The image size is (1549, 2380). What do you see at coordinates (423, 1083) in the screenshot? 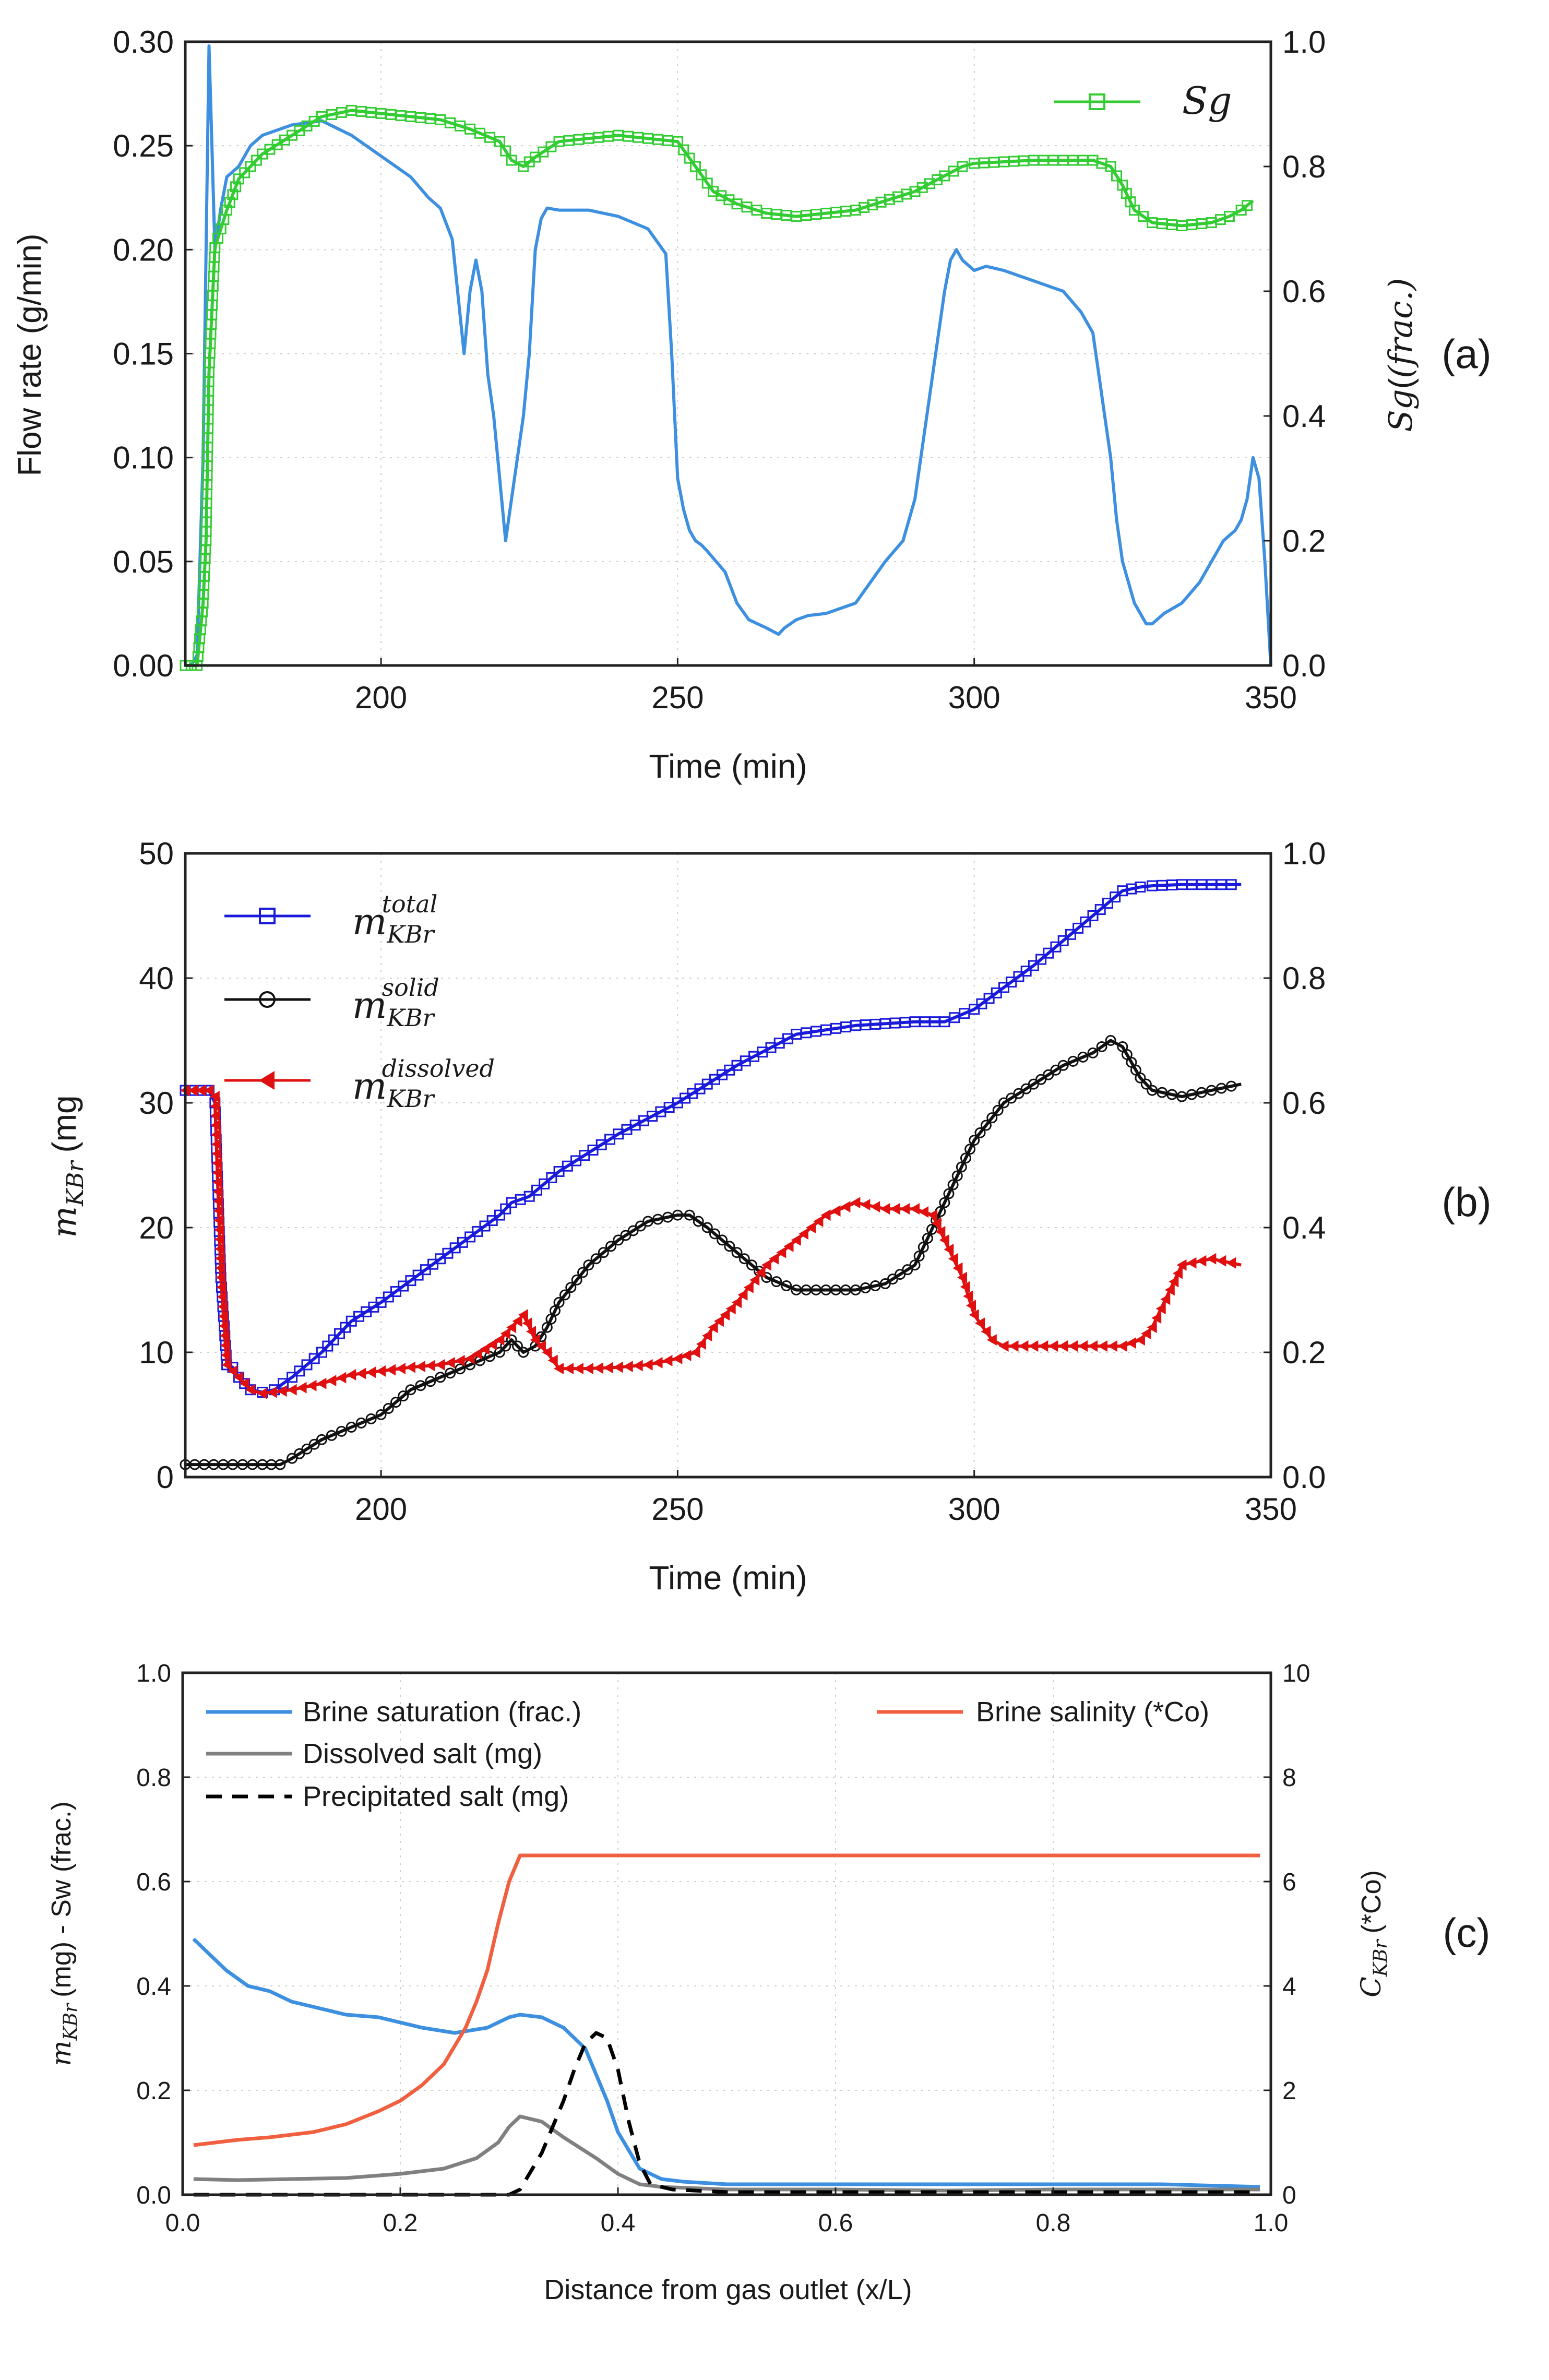
I see `legend-dissolved-label: mKBrdissolved` at bounding box center [423, 1083].